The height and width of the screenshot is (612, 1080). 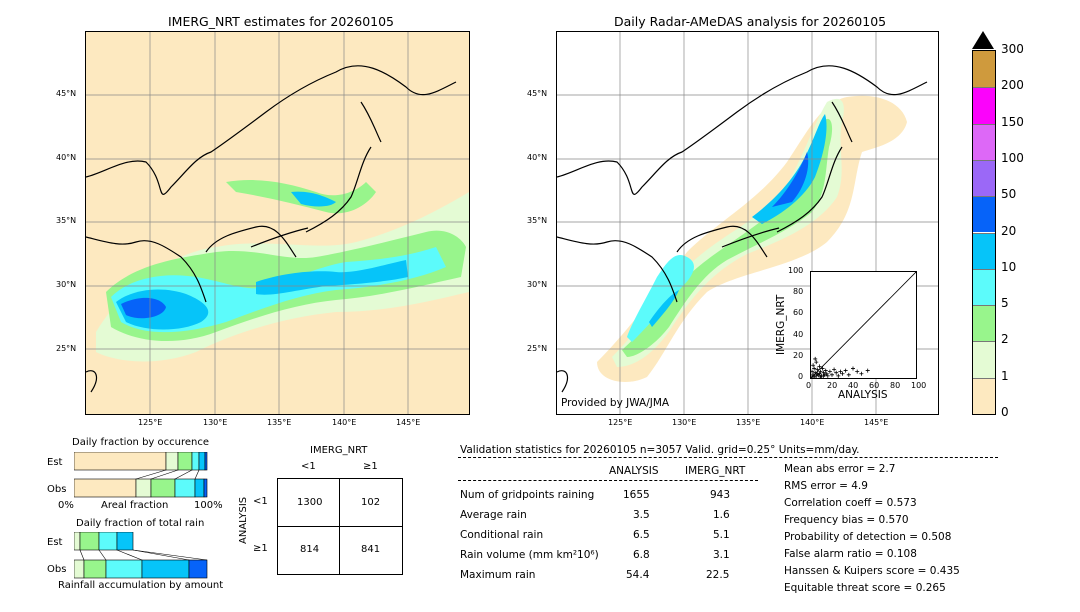 I want to click on validation-row-label: Maximum rain, so click(x=498, y=575).